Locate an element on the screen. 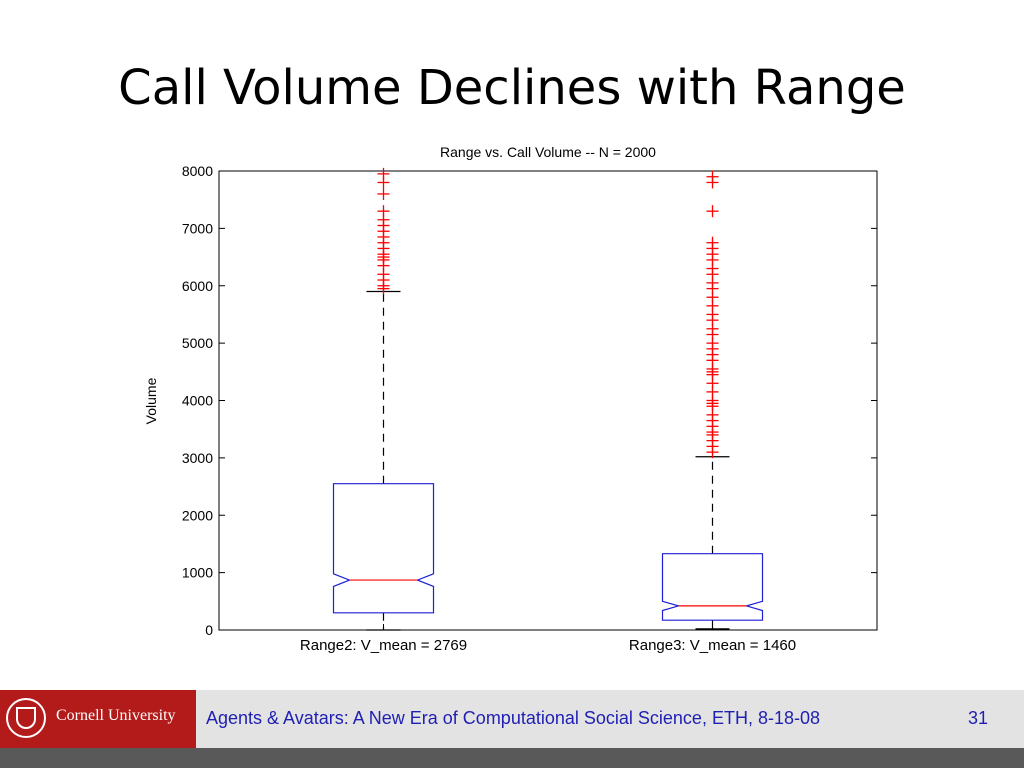  chart-title: Range vs. Call Volume -- N = 2000 is located at coordinates (548, 152).